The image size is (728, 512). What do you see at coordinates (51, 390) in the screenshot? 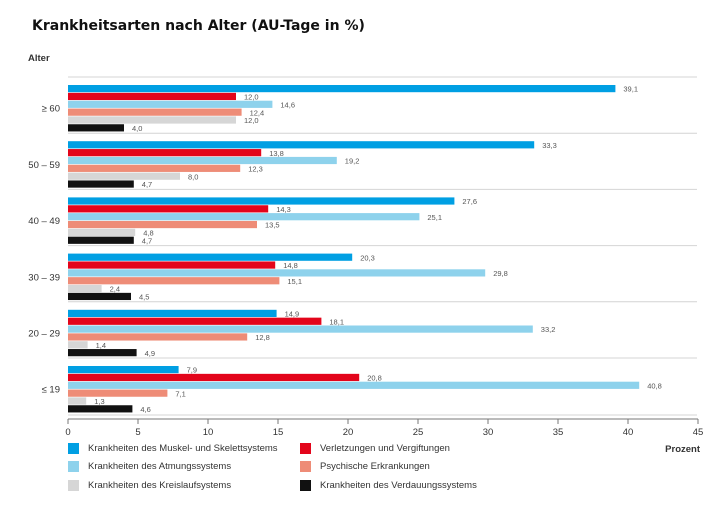
I see `category-label: ≤ 19` at bounding box center [51, 390].